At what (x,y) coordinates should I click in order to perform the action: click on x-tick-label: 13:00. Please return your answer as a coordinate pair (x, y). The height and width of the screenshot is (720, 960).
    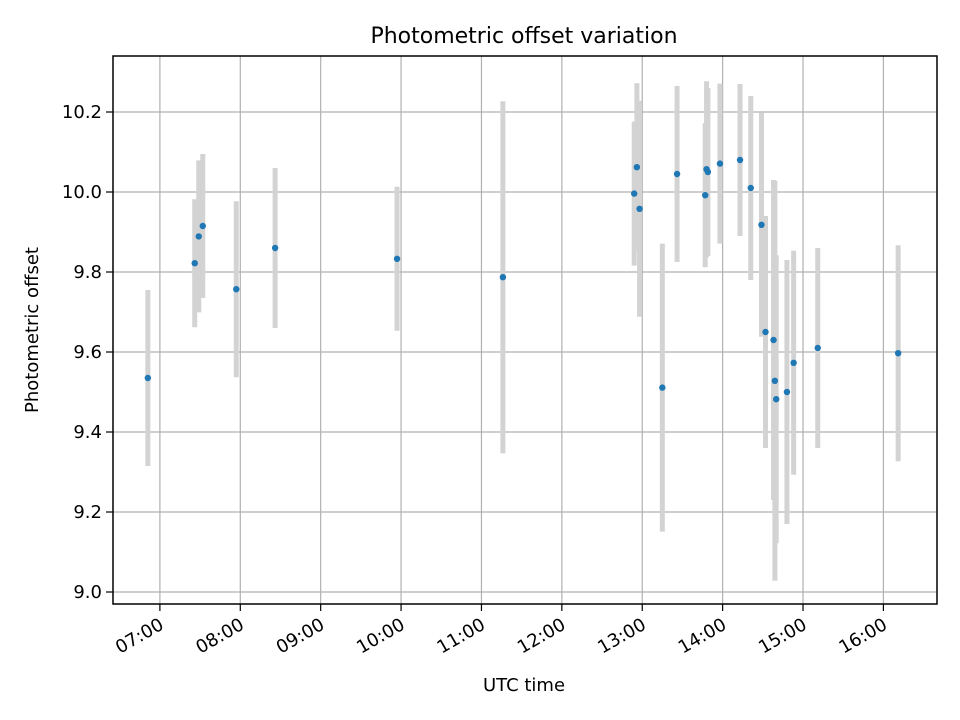
    Looking at the image, I should click on (621, 636).